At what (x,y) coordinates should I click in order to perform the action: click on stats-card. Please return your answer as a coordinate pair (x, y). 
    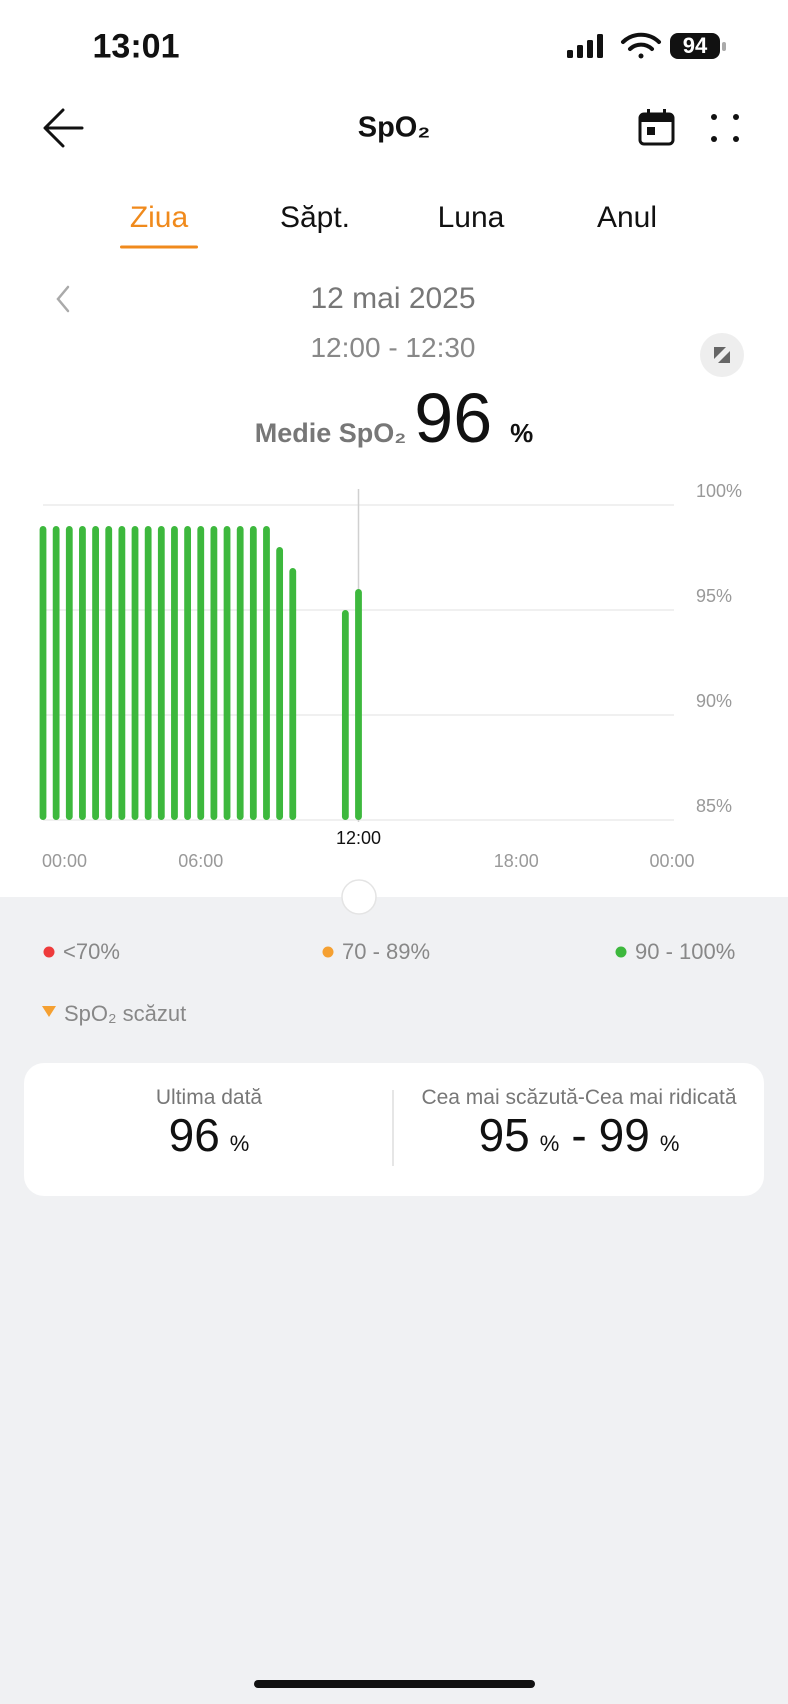
    Looking at the image, I should click on (394, 1129).